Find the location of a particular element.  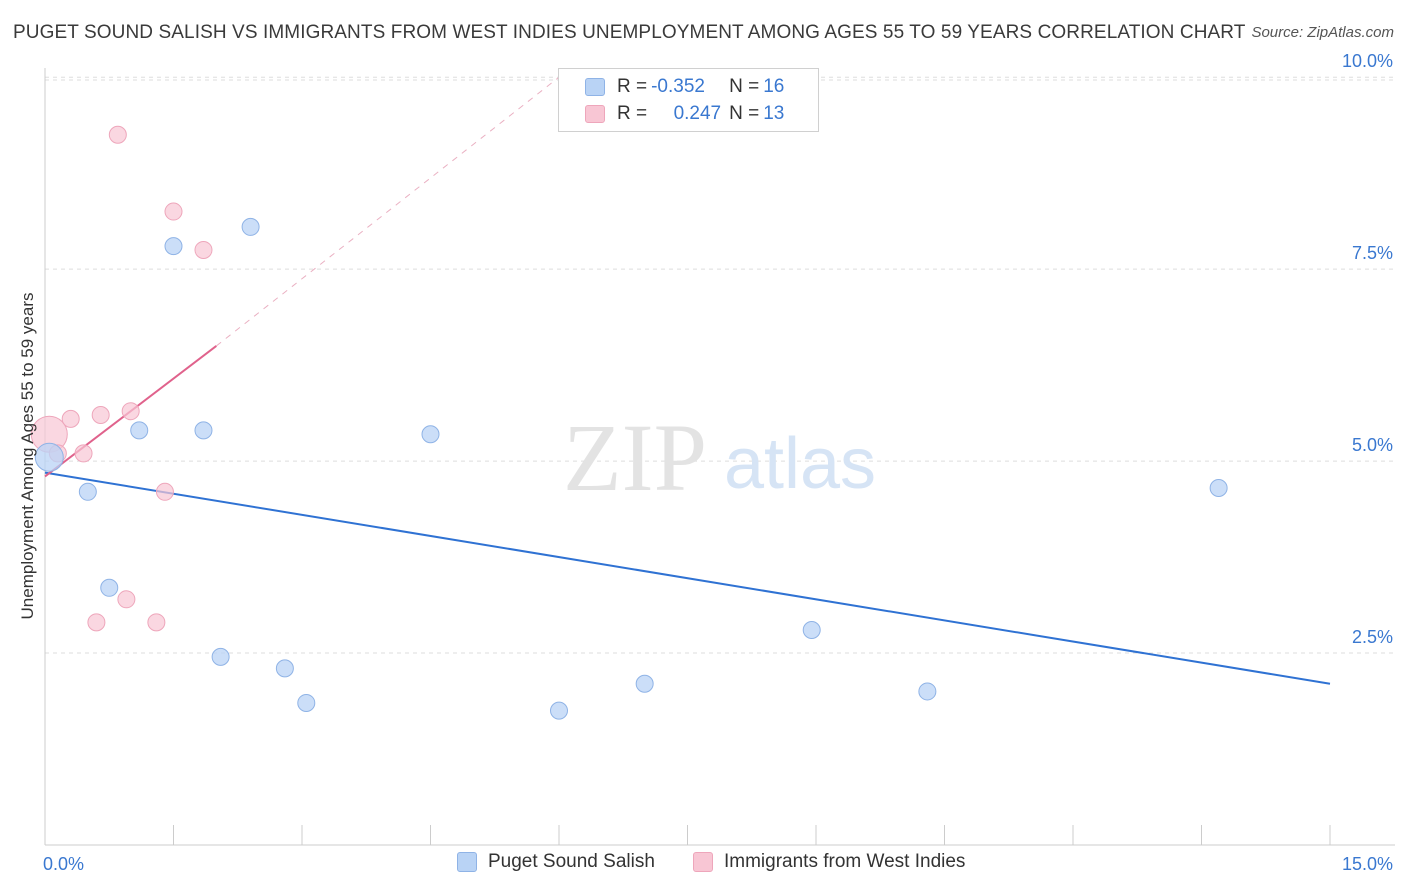

legend-item-westindies: Immigrants from West Indies is located at coordinates (829, 862).